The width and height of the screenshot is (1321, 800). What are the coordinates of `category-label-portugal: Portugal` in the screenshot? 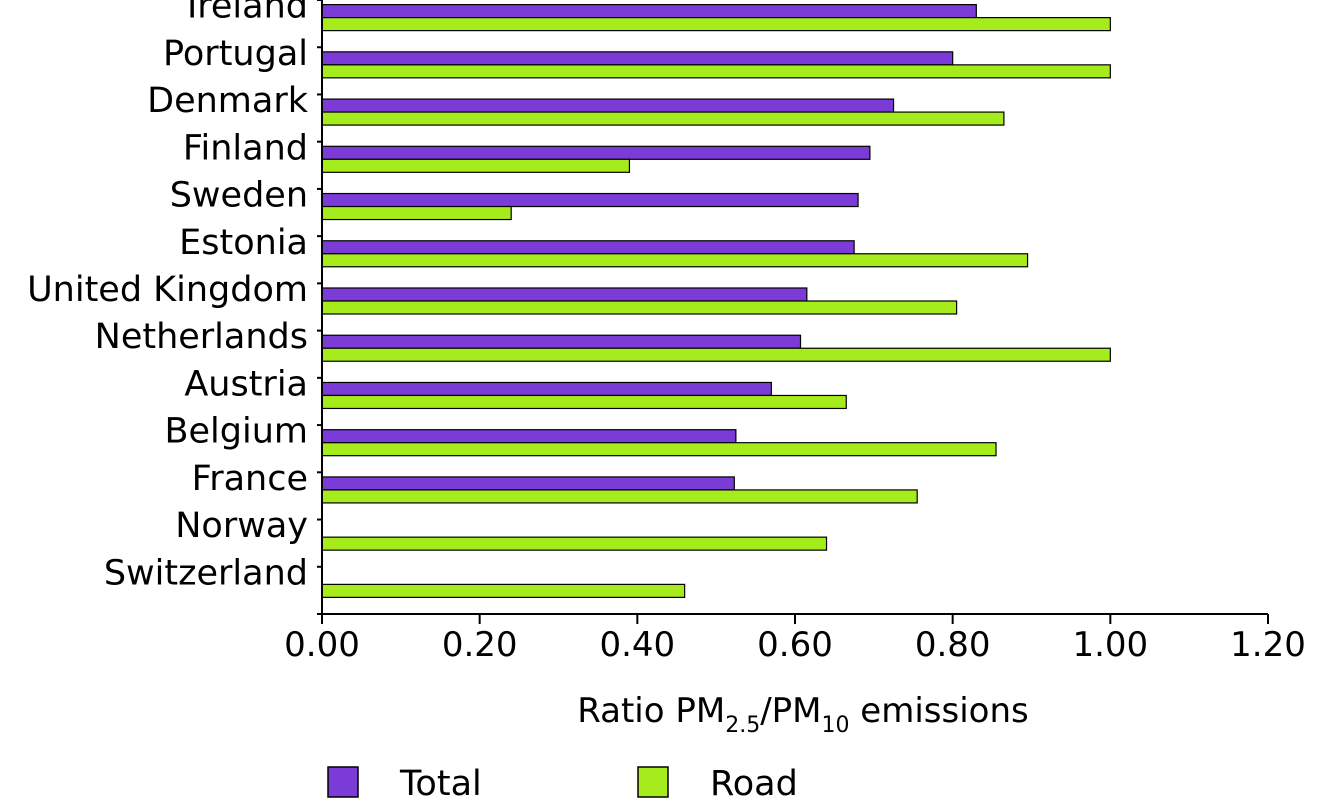 It's located at (235, 54).